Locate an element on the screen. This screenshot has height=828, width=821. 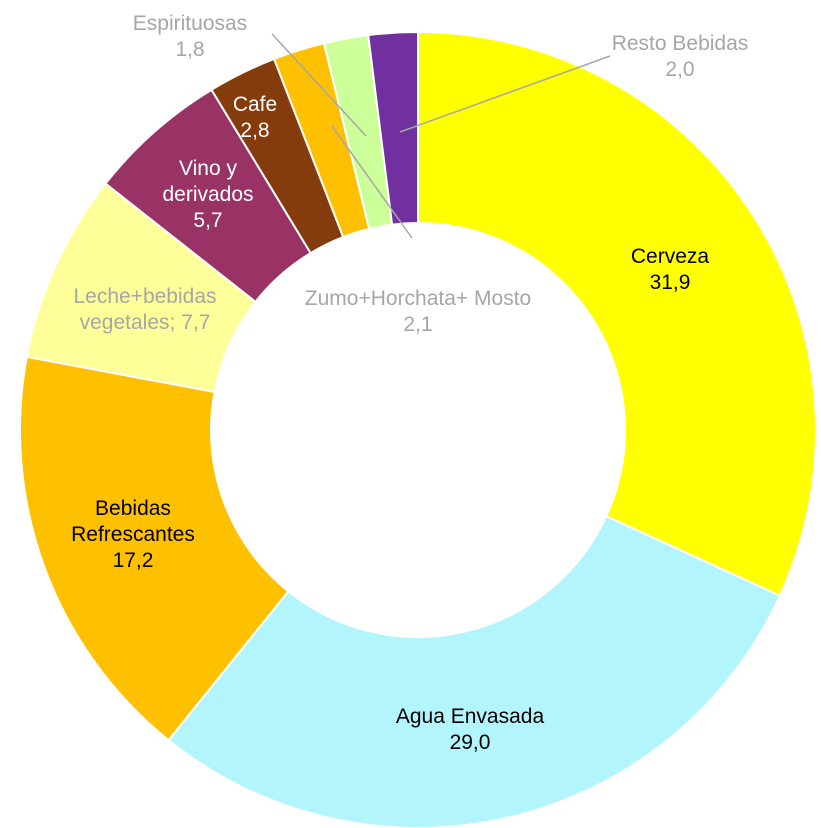
value-label: 7,7 is located at coordinates (196, 322).